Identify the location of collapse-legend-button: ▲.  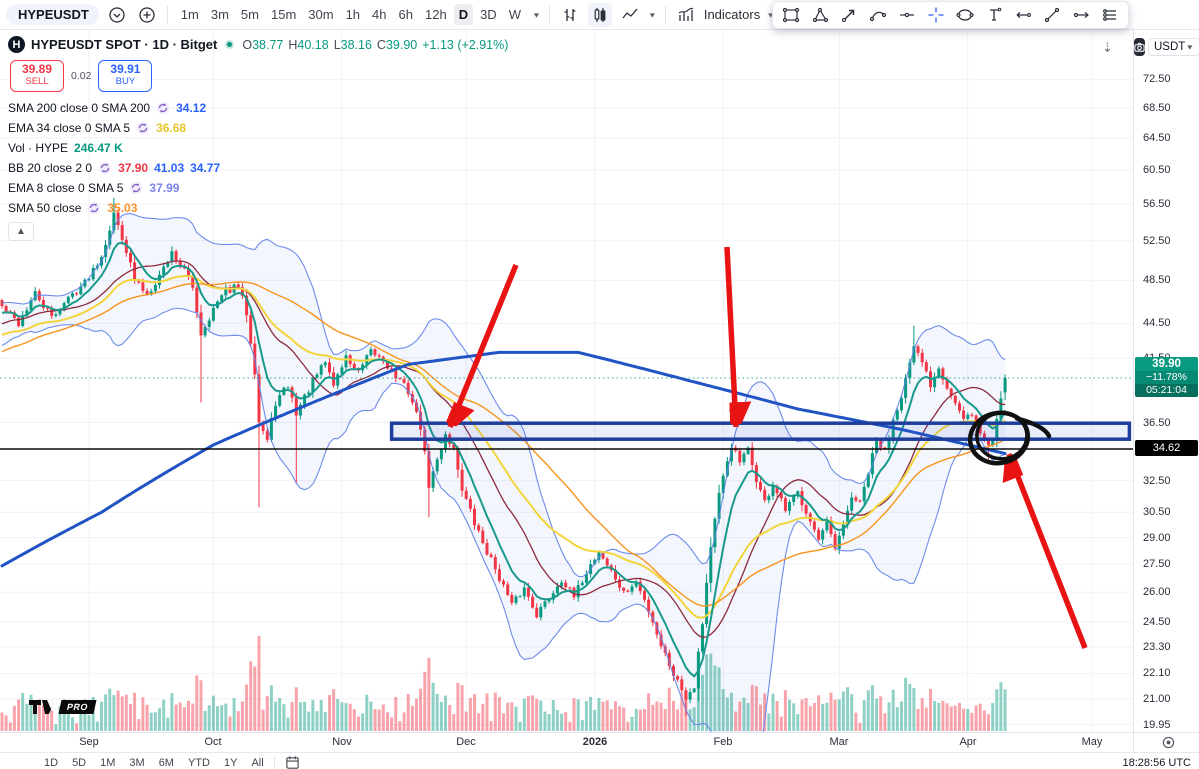
(21, 231).